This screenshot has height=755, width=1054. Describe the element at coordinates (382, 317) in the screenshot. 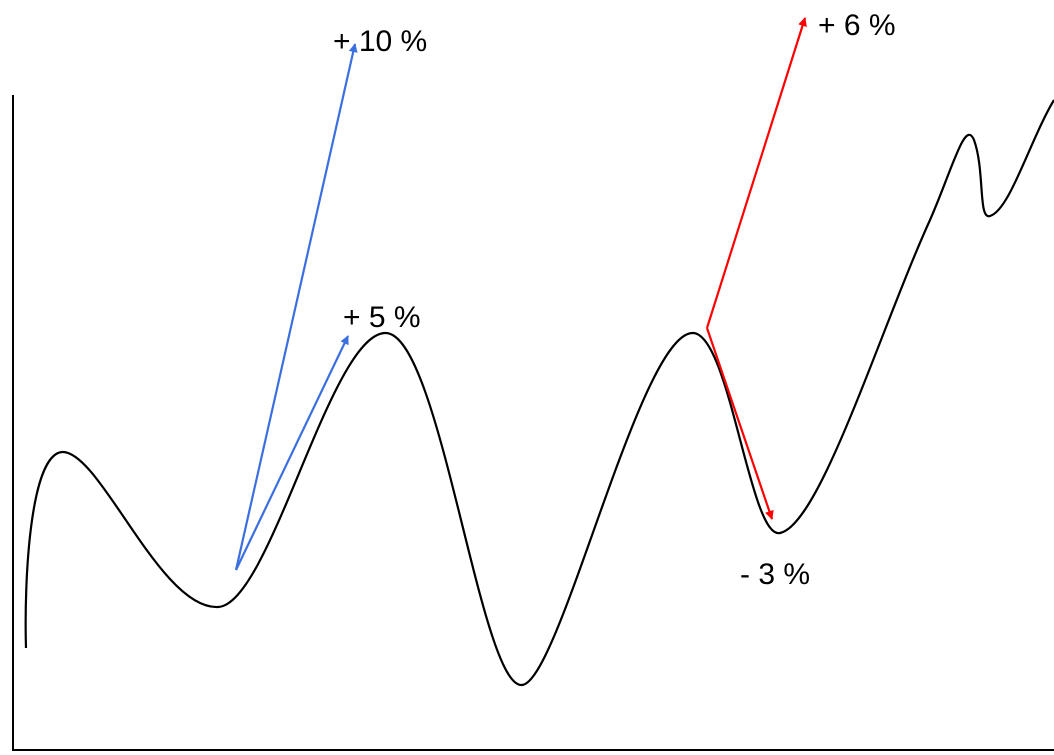

I see `label-plus-5: + 5 %` at that location.